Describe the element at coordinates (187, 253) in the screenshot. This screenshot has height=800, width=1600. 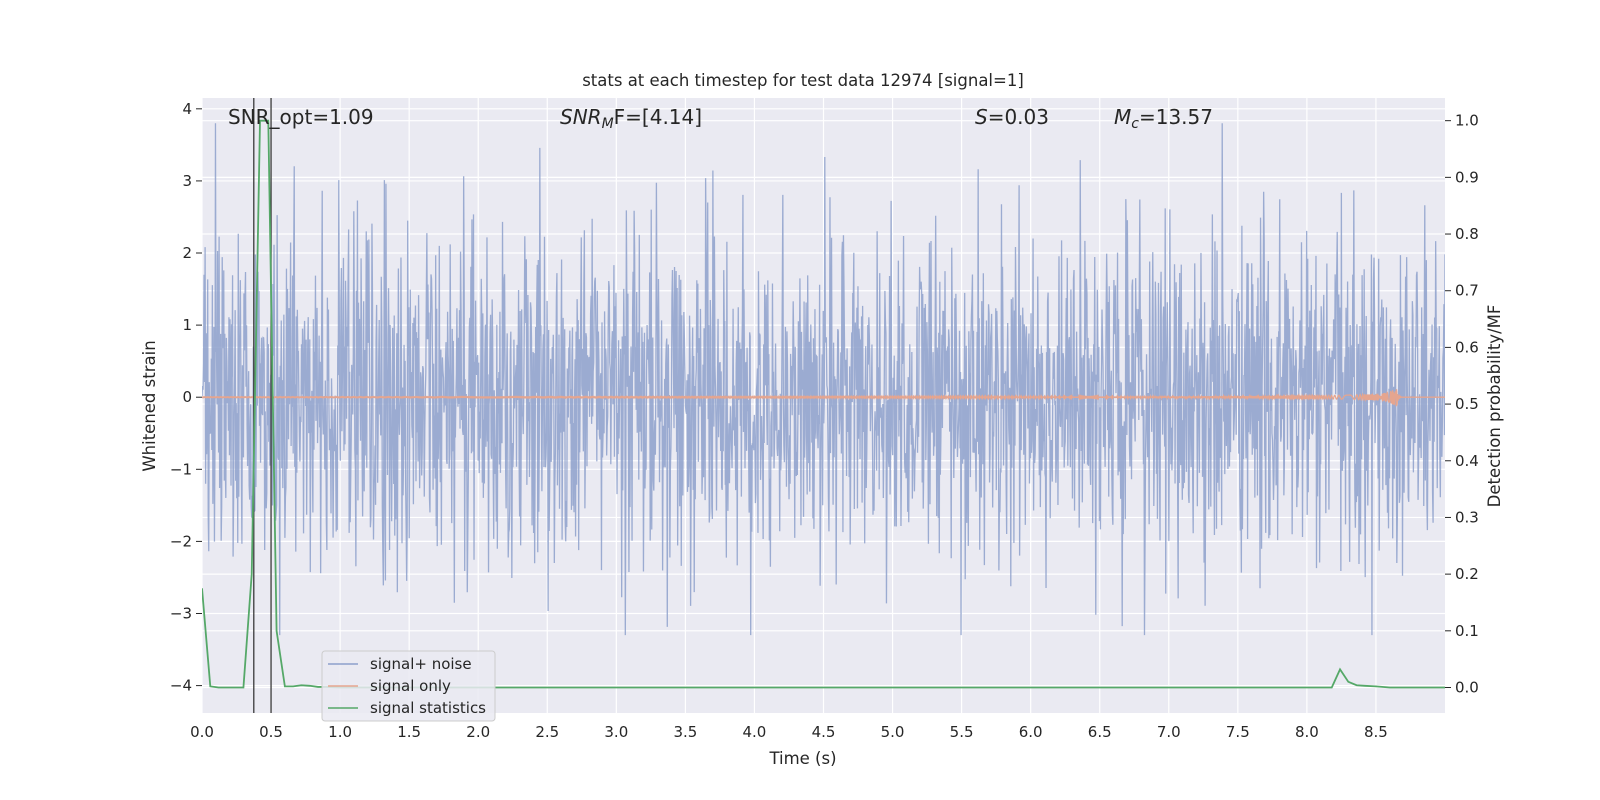
I see `y-left-tick-label: 2` at that location.